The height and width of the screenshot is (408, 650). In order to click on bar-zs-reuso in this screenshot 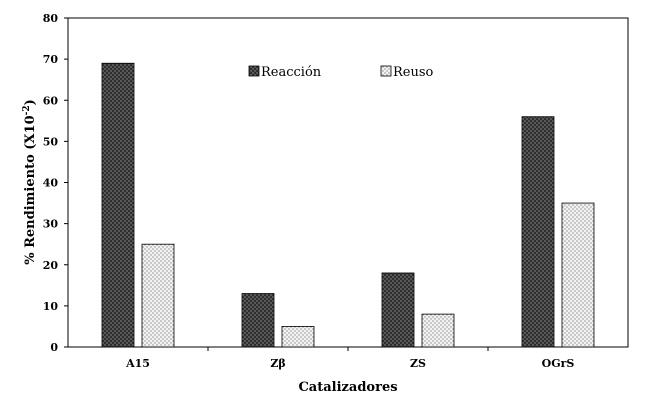, I will do `click(438, 330)`.